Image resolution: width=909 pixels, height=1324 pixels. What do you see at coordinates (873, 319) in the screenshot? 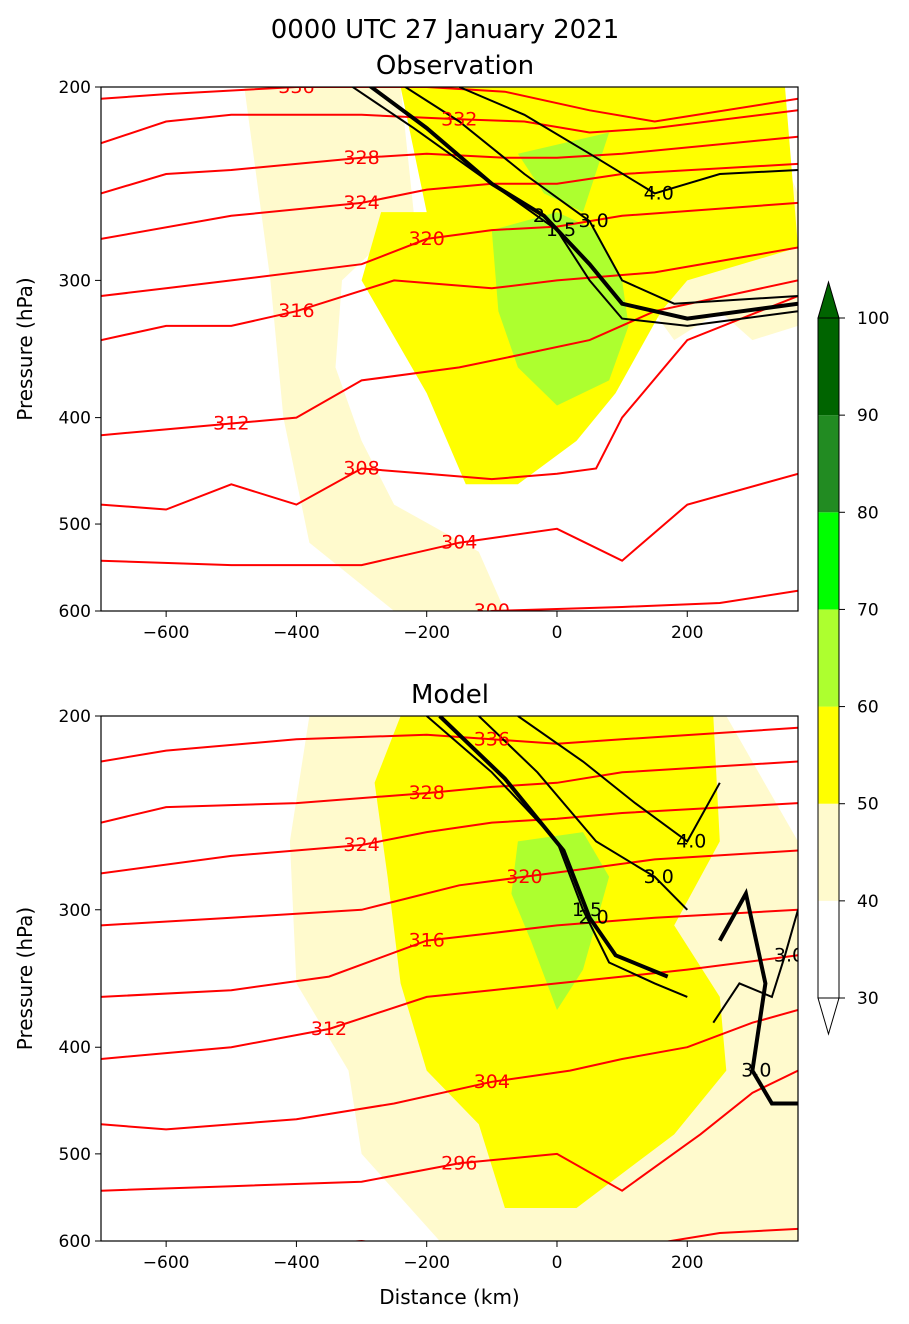
I see `colorbar-tick-label: 100` at bounding box center [873, 319].